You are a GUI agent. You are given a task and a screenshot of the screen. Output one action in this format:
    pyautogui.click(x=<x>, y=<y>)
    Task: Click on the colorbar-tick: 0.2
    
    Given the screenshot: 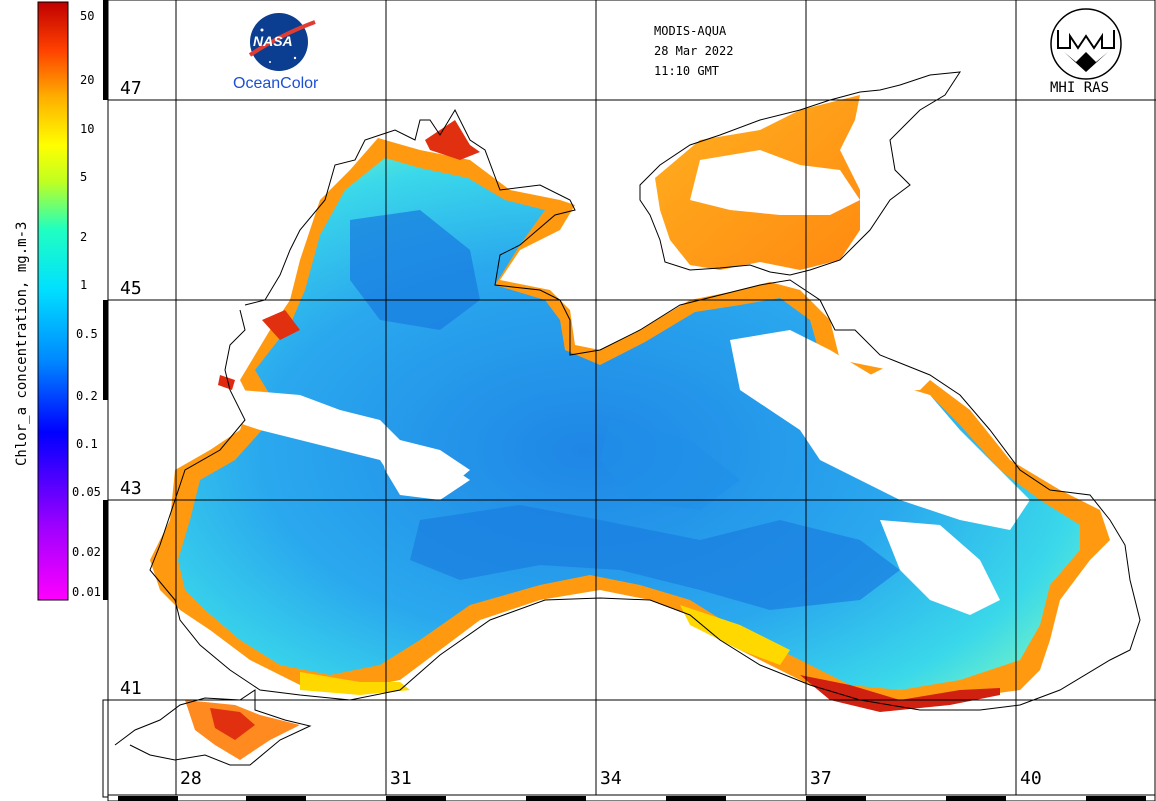 What is the action you would take?
    pyautogui.click(x=87, y=396)
    